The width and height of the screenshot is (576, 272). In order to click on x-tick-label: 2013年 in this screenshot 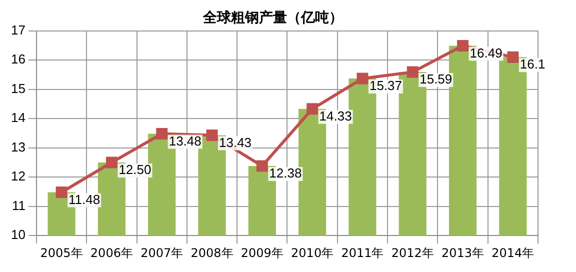, I will do `click(462, 253)`.